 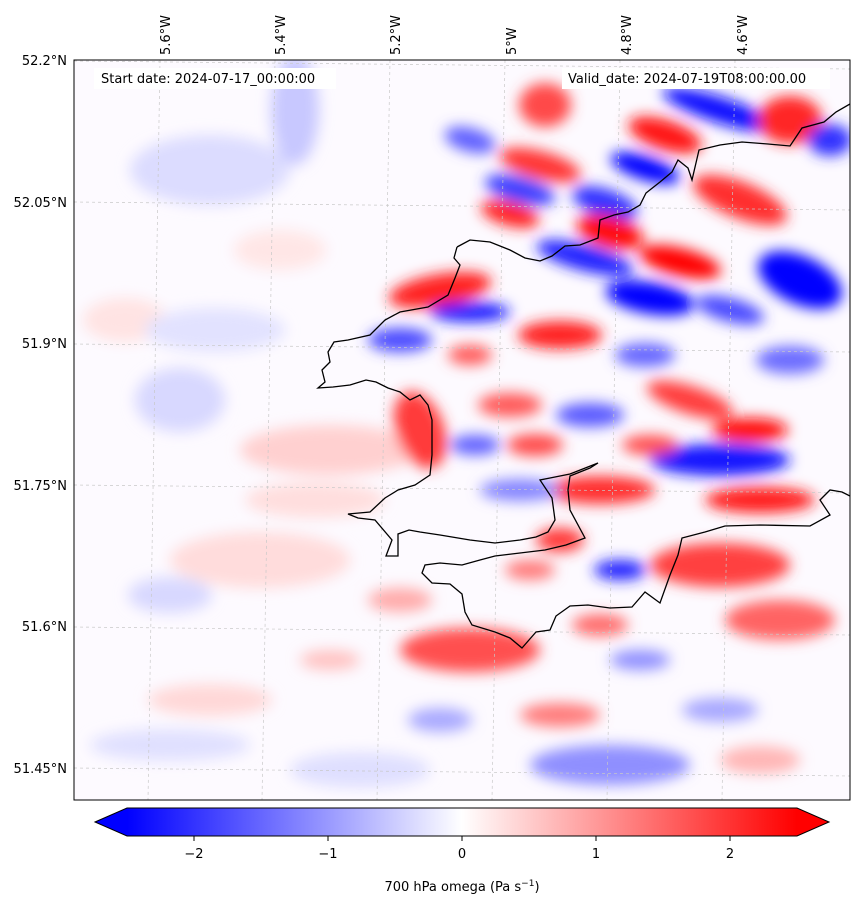 I want to click on colorbar-tick-labels: −2 −1 0 1 2, so click(x=459, y=854).